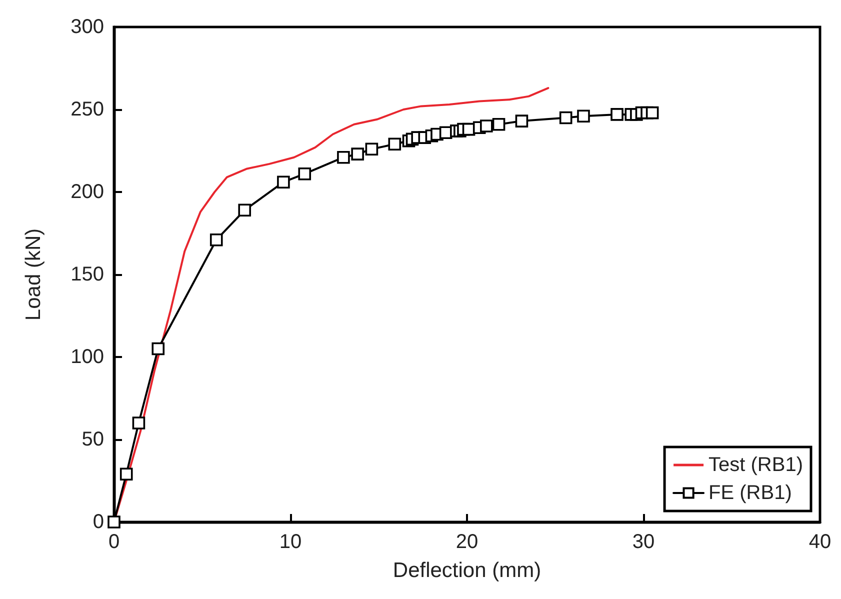  Describe the element at coordinates (467, 542) in the screenshot. I see `x-tick-label: 20` at that location.